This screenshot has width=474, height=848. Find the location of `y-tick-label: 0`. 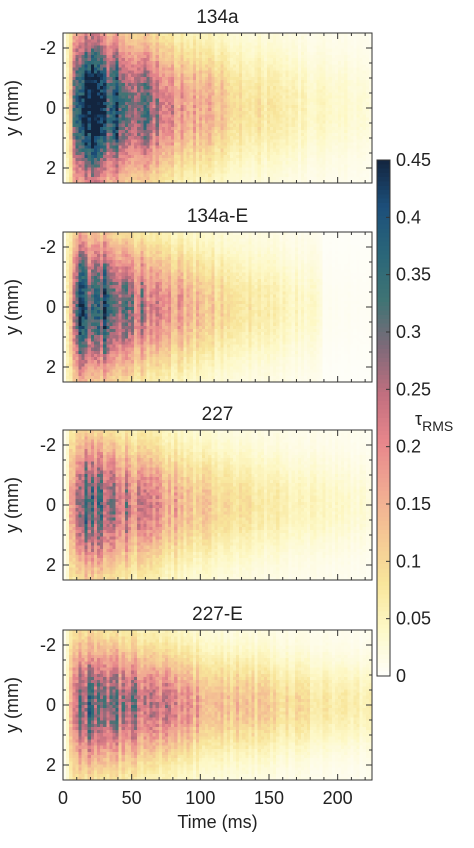

y-tick-label: 0 is located at coordinates (51, 108).